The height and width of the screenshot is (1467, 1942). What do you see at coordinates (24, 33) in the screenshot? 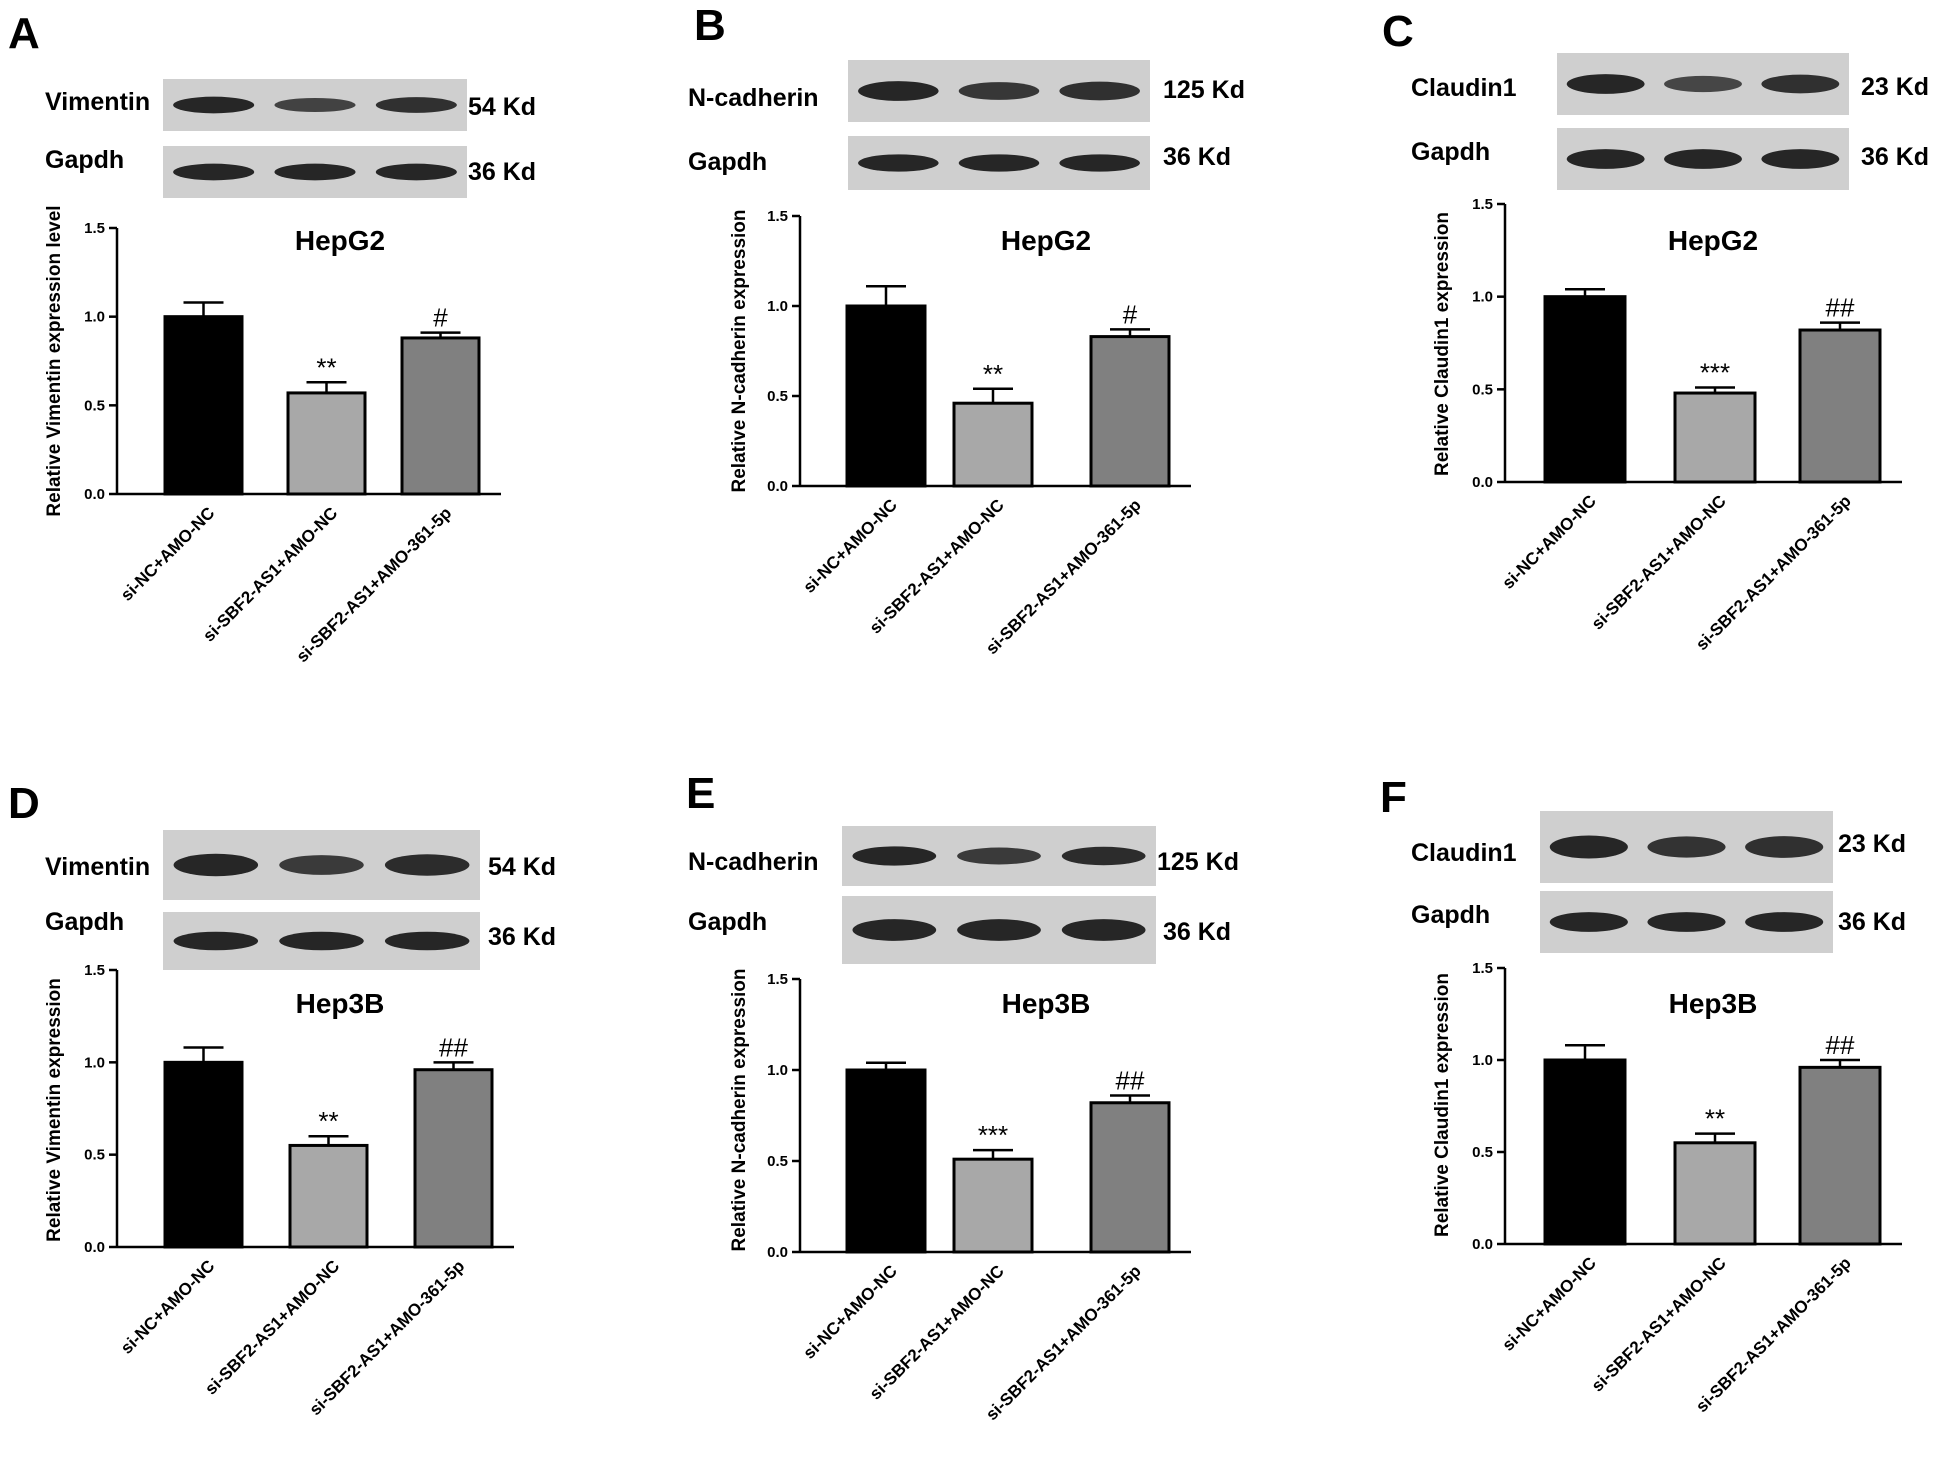
I see `panel-letter: A` at bounding box center [24, 33].